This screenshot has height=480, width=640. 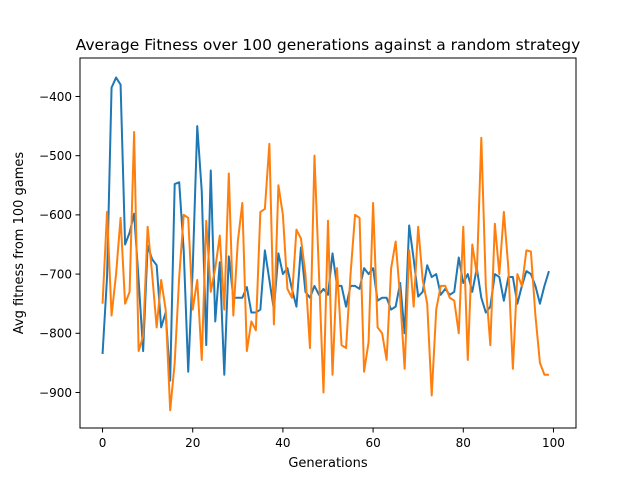 I want to click on x-tick-label: 0, so click(x=103, y=443).